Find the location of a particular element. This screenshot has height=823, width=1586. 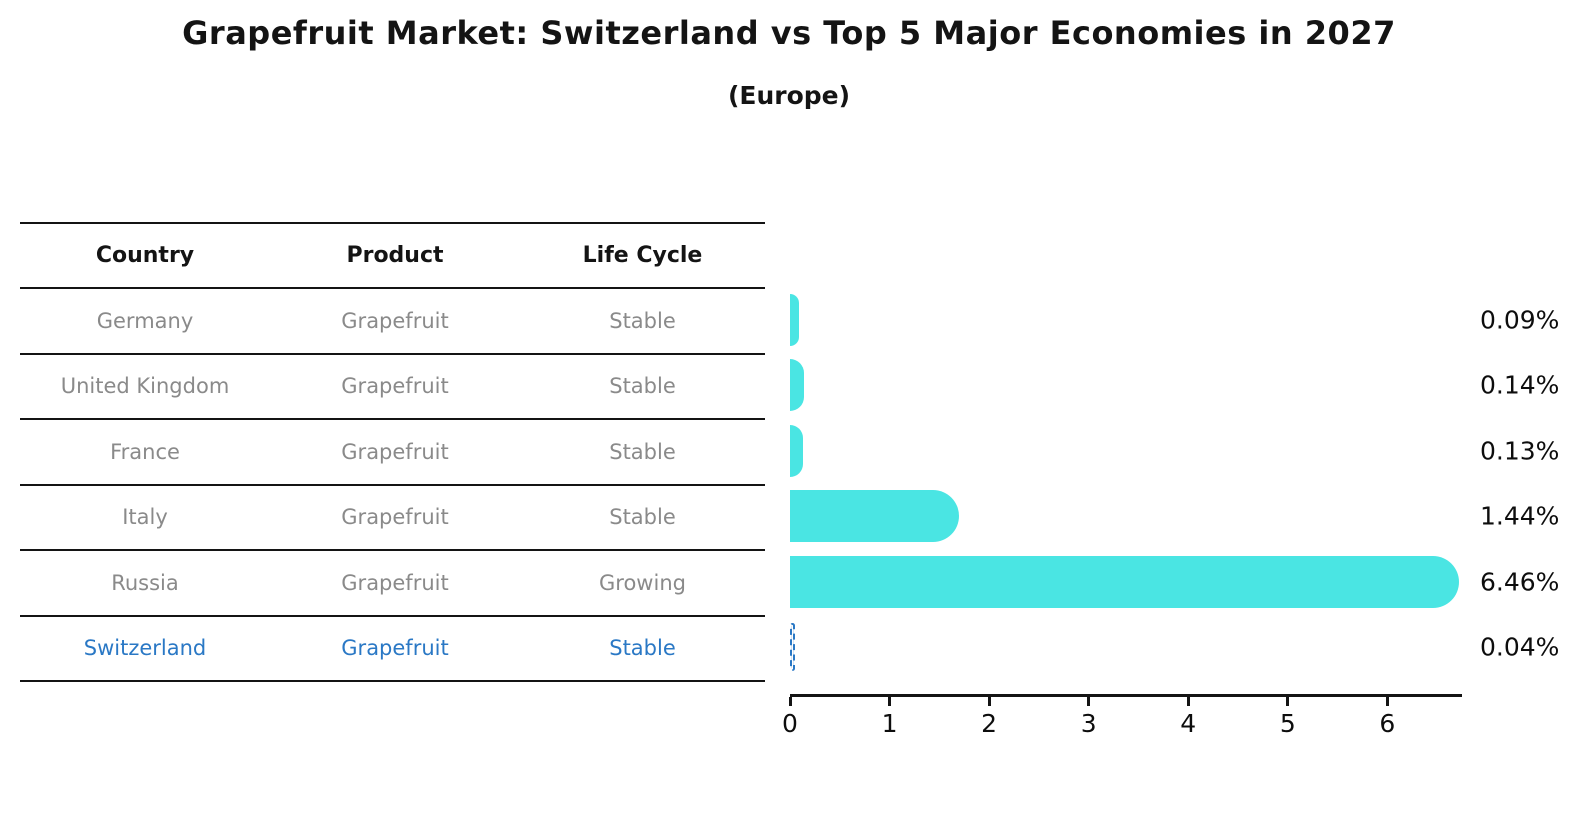

value-label: 0.13% is located at coordinates (1520, 451).